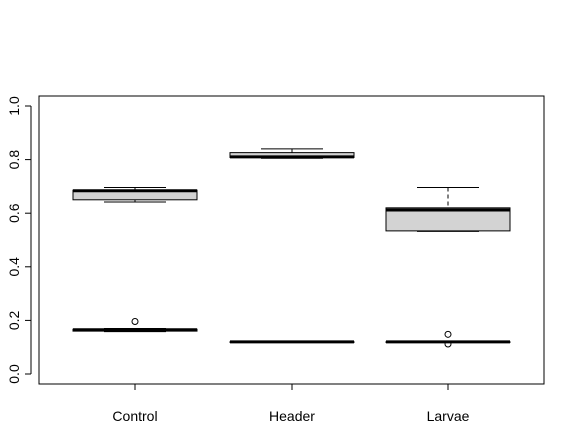 Image resolution: width=583 pixels, height=424 pixels. What do you see at coordinates (135, 194) in the screenshot?
I see `box-control-upper` at bounding box center [135, 194].